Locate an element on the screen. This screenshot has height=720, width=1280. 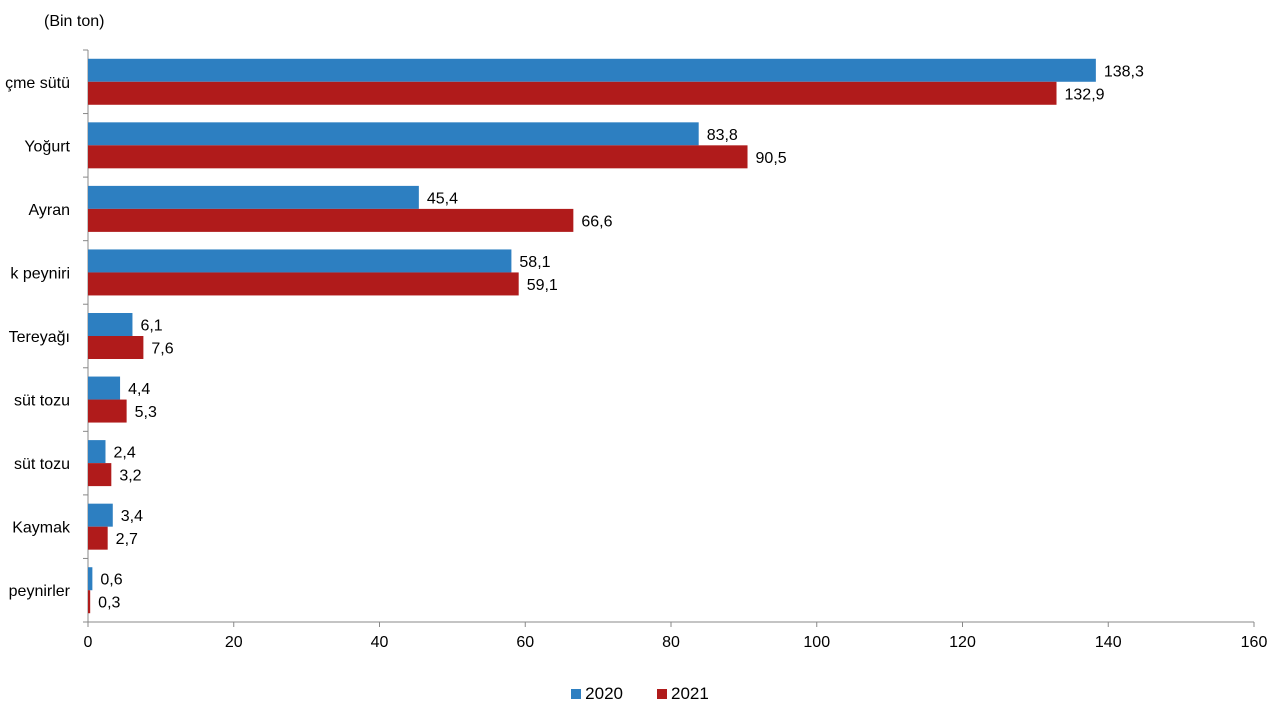
category-label: çme sütü is located at coordinates (37, 83).